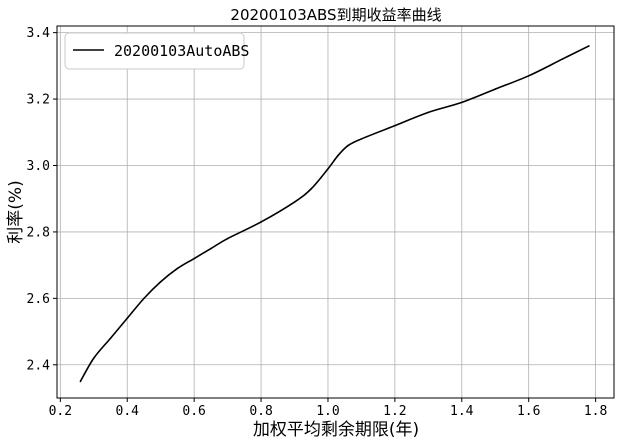 The width and height of the screenshot is (625, 444). I want to click on legend: 20200103AutoABS, so click(156, 51).